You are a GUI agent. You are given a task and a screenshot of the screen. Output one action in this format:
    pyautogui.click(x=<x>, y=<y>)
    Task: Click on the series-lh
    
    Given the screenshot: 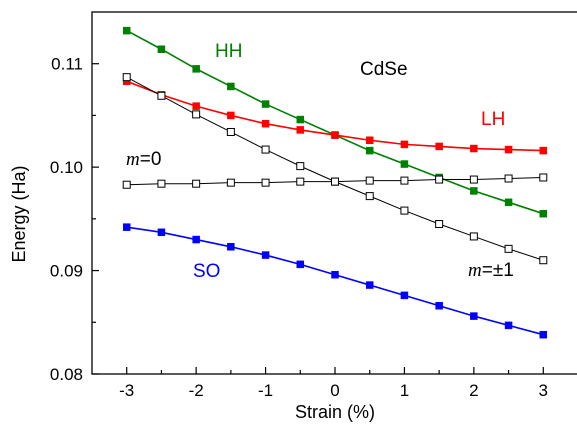 What is the action you would take?
    pyautogui.click(x=335, y=116)
    